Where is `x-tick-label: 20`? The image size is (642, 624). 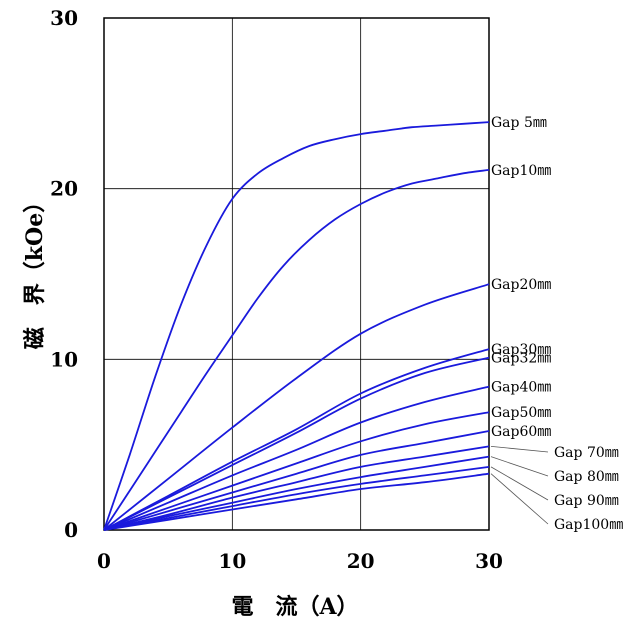
x-tick-label: 20 is located at coordinates (361, 561).